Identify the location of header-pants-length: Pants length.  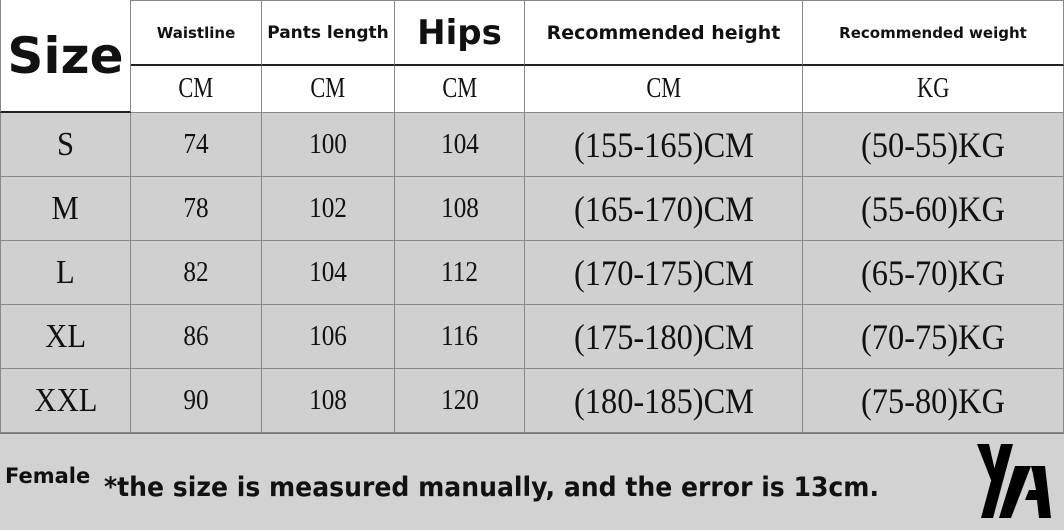
(328, 33).